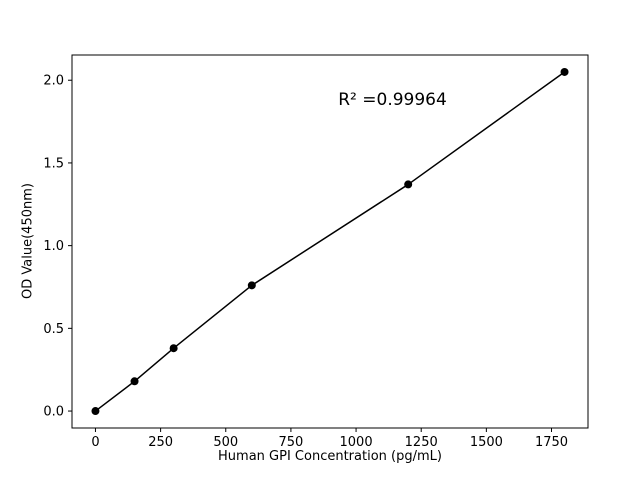  What do you see at coordinates (53, 246) in the screenshot?
I see `y-tick-label: 1.0` at bounding box center [53, 246].